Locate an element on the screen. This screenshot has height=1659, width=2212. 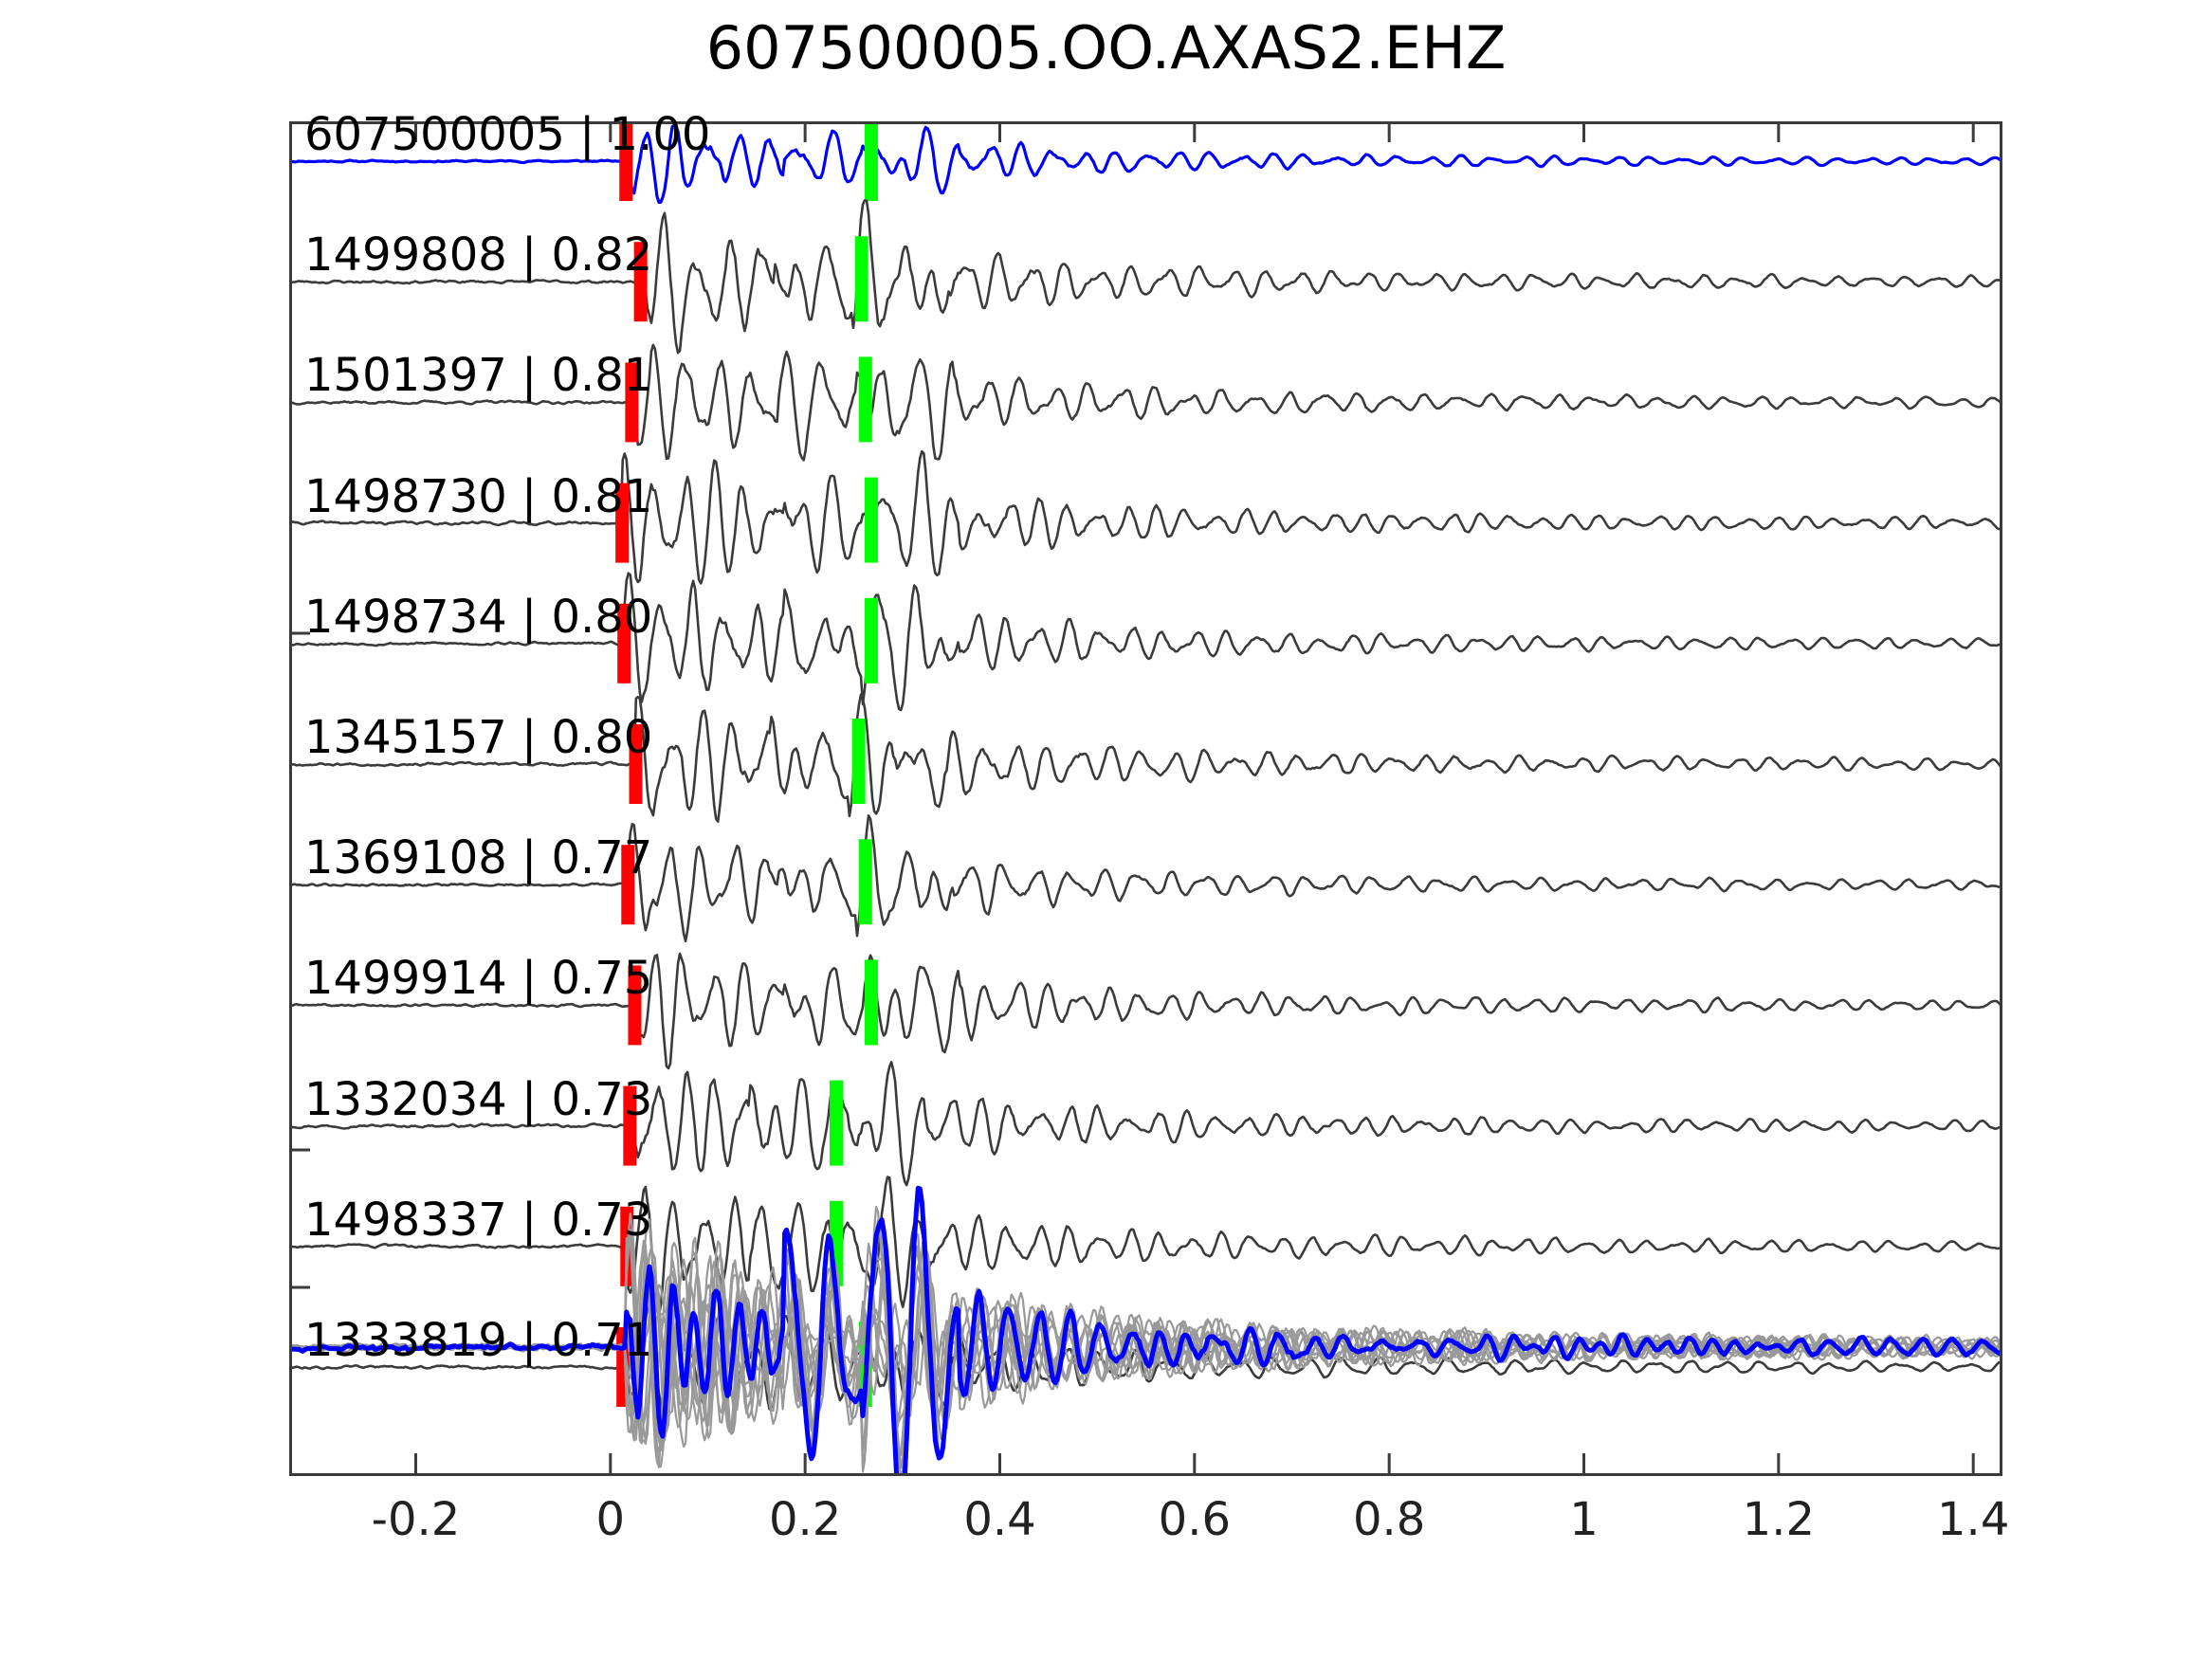
aligned-stack-panel is located at coordinates (1145, 1330).